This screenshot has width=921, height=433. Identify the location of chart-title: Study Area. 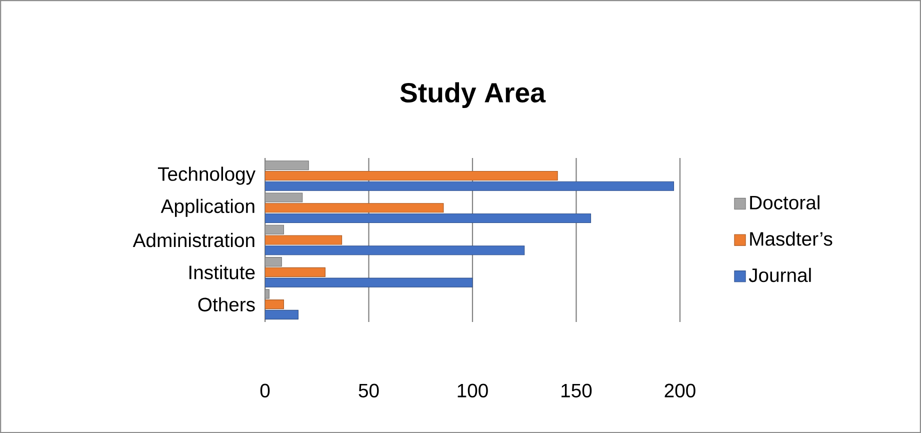
(473, 95).